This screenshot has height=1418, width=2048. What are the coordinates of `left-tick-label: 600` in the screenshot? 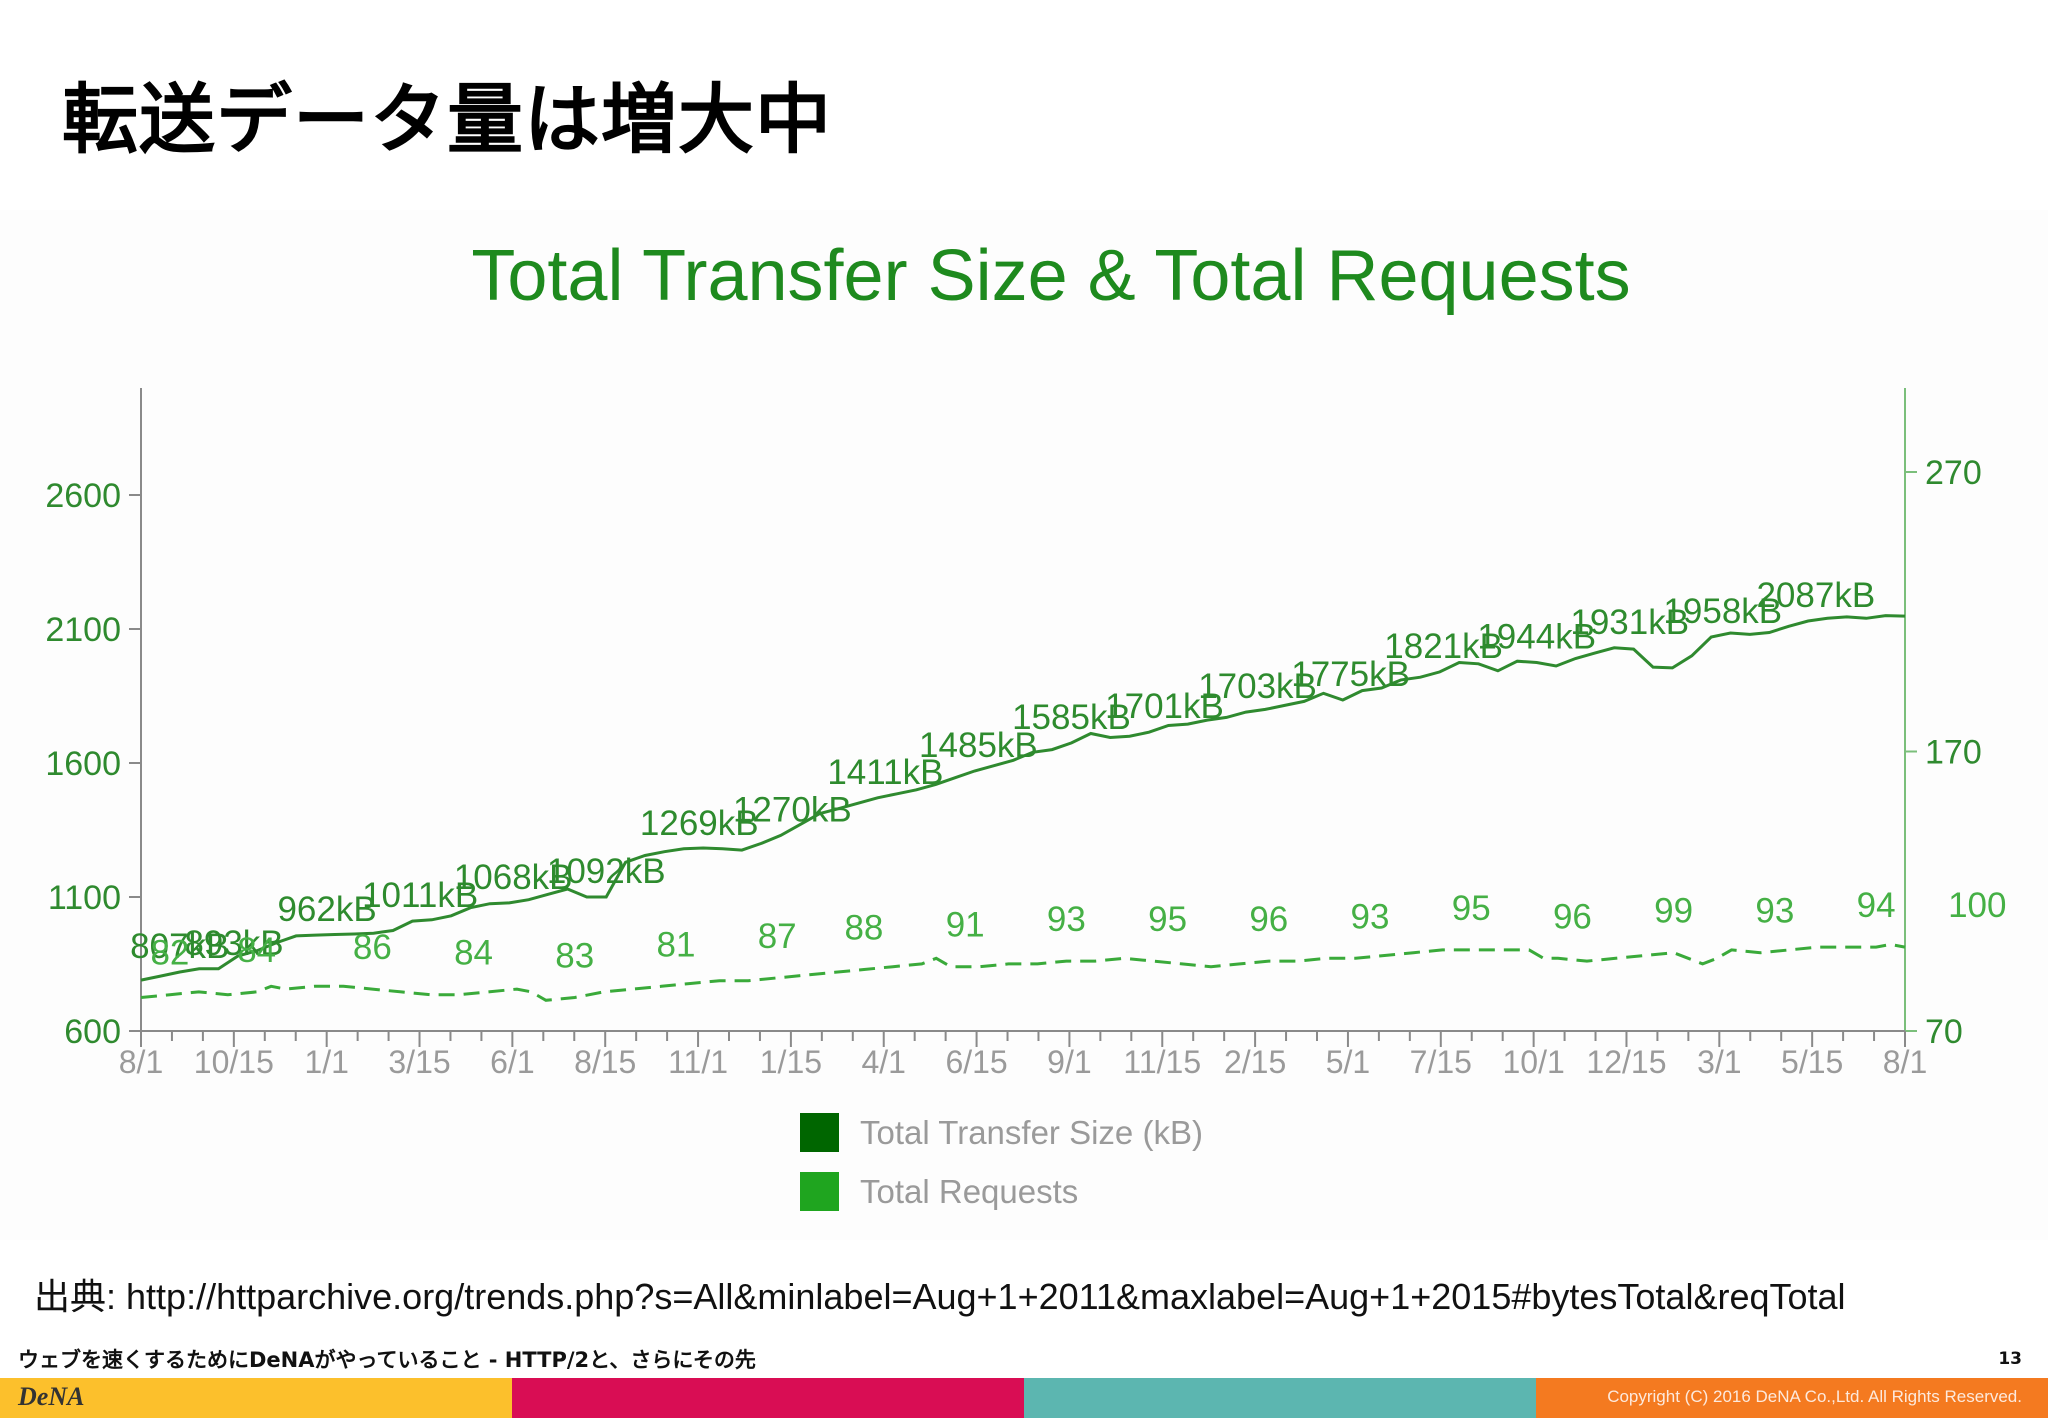 It's located at (92, 1032).